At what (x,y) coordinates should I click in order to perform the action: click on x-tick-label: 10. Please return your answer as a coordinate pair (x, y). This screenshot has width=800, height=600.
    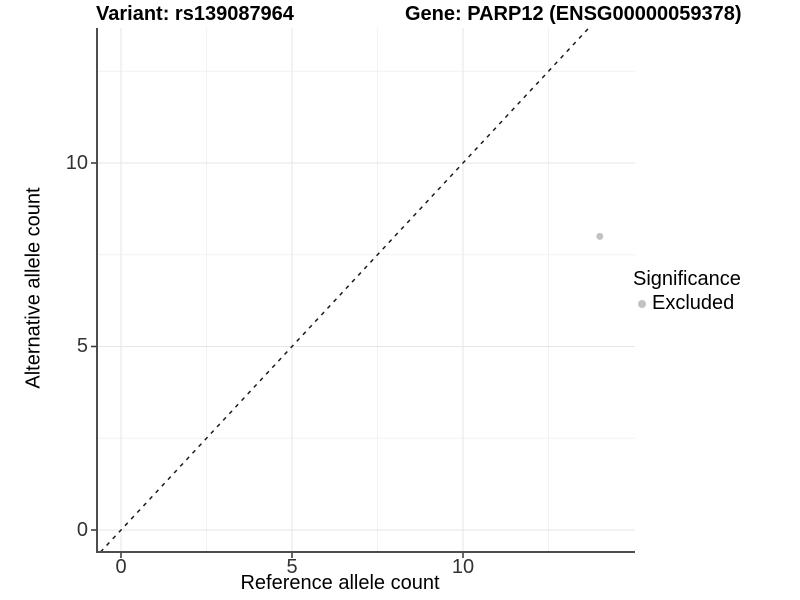
    Looking at the image, I should click on (463, 567).